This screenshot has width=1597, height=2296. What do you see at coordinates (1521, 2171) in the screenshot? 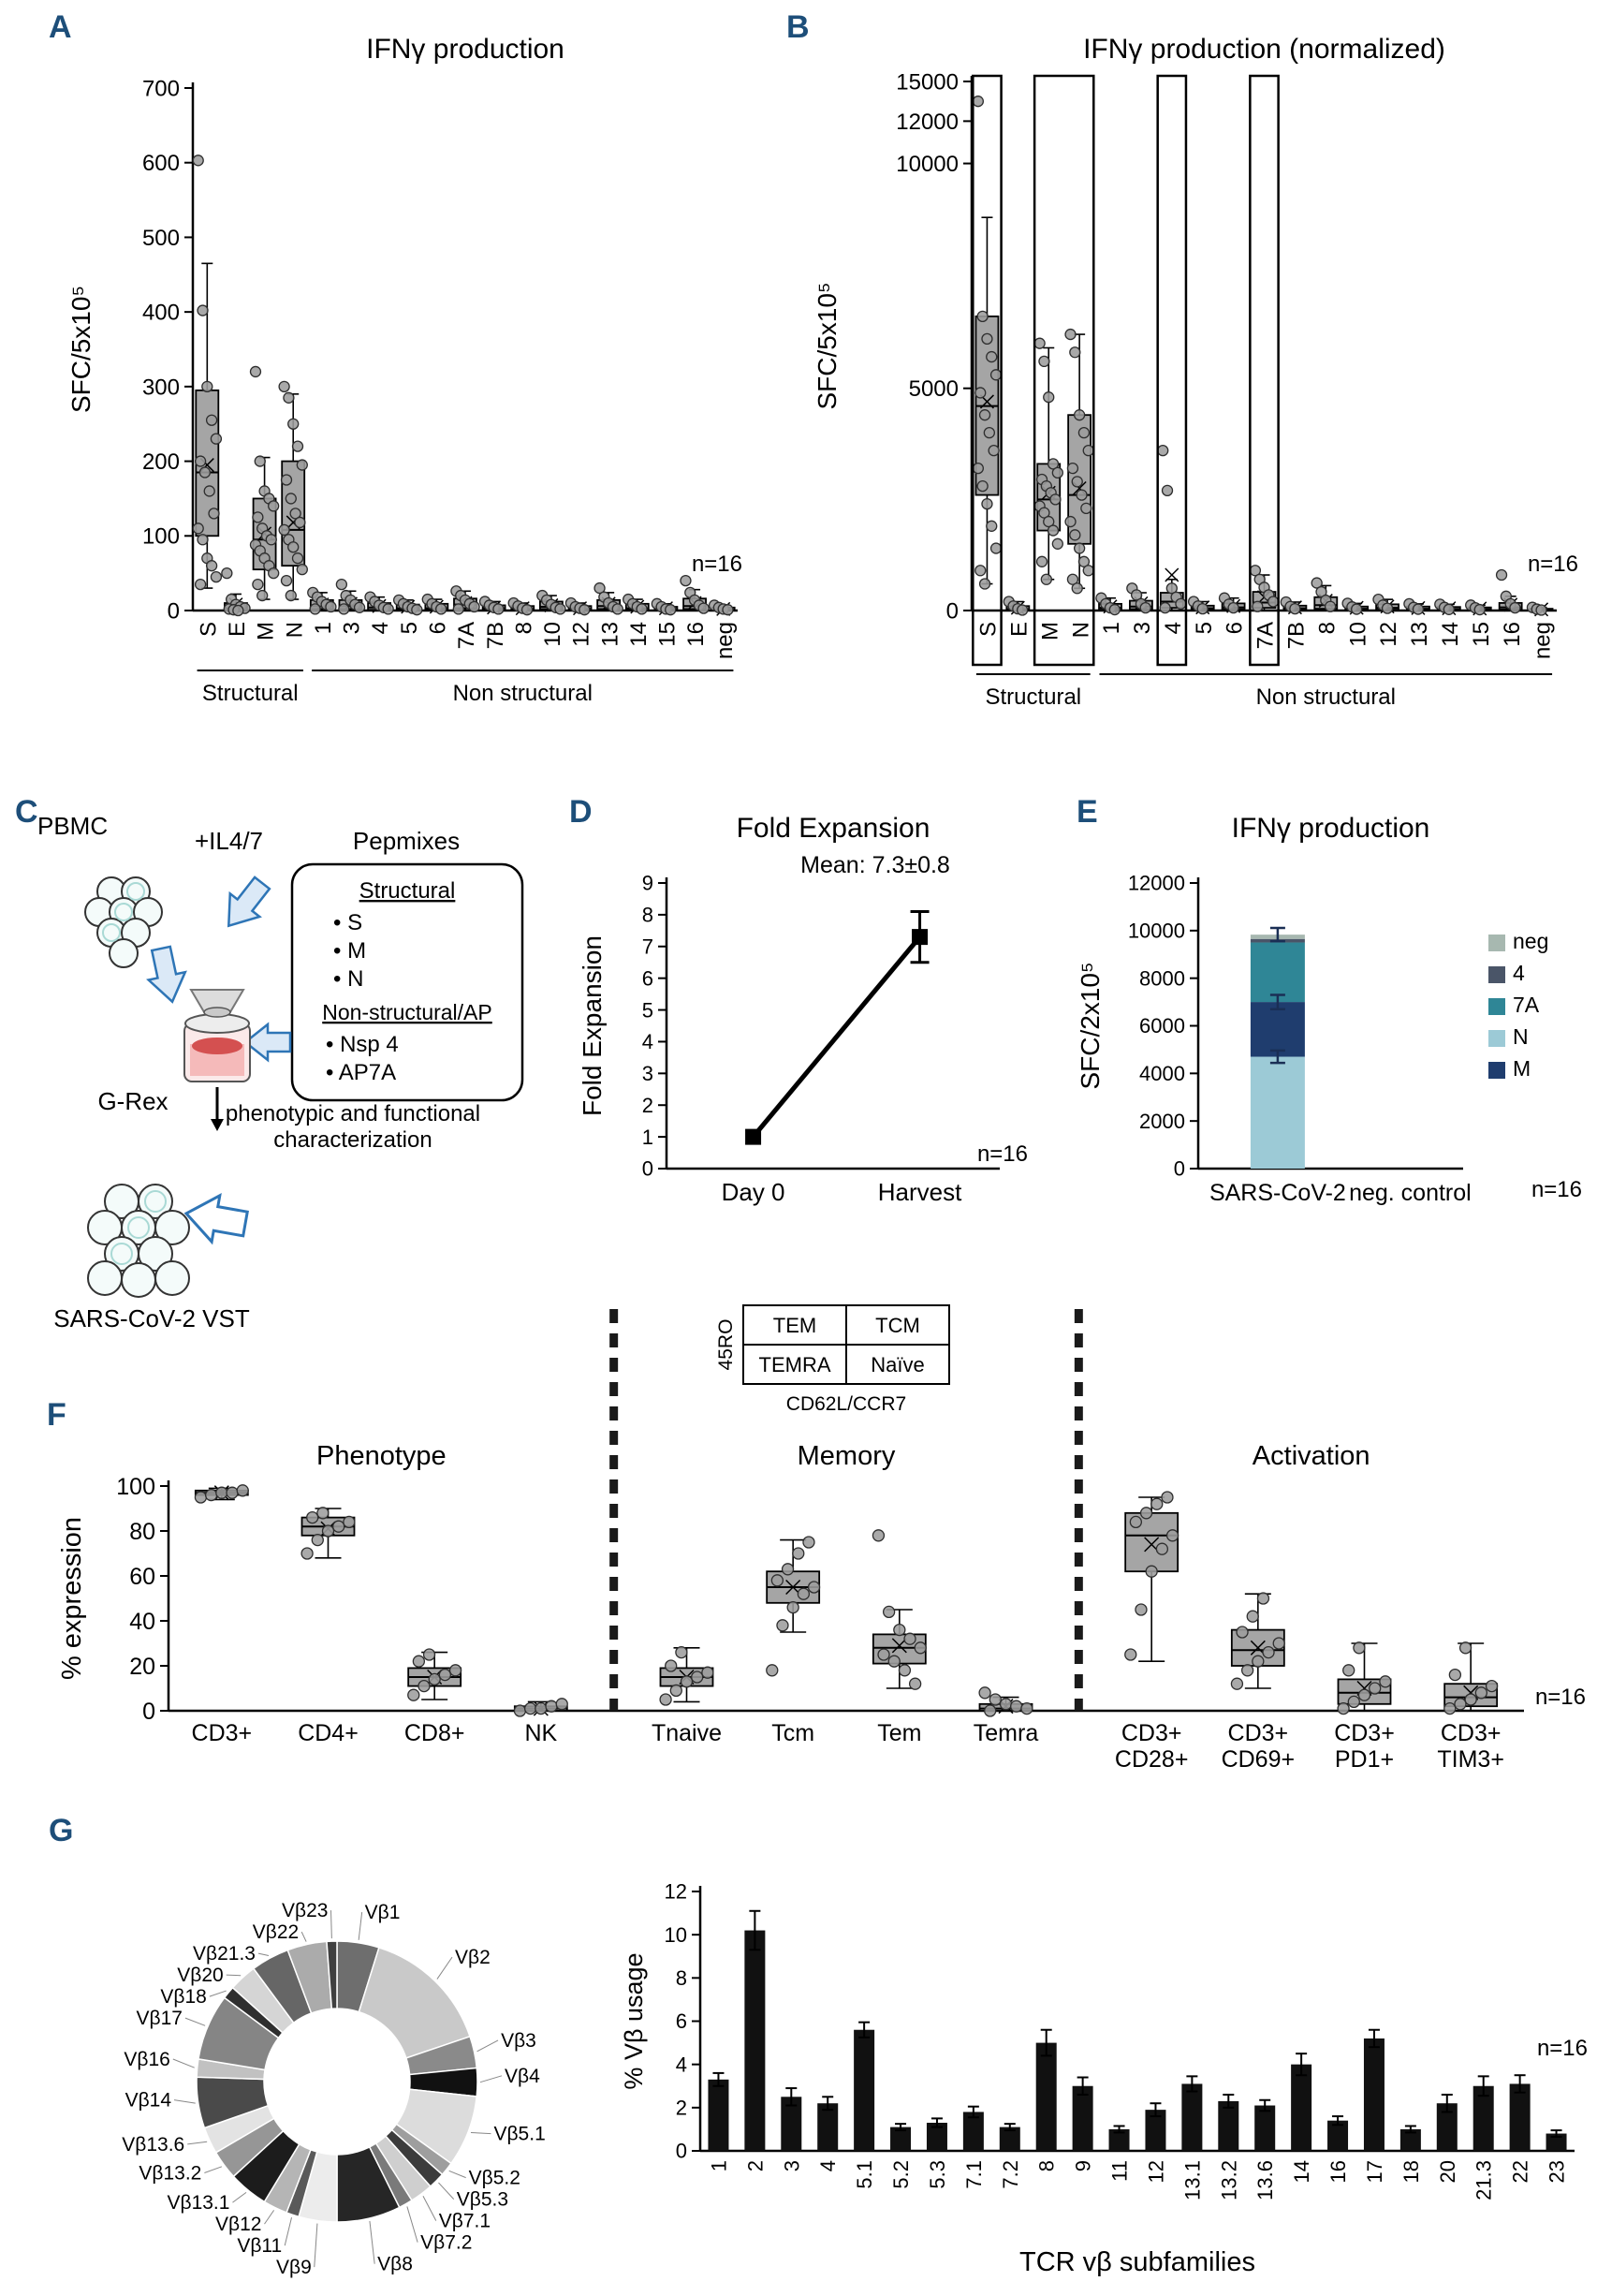
I see `svg-text: 22` at bounding box center [1521, 2171].